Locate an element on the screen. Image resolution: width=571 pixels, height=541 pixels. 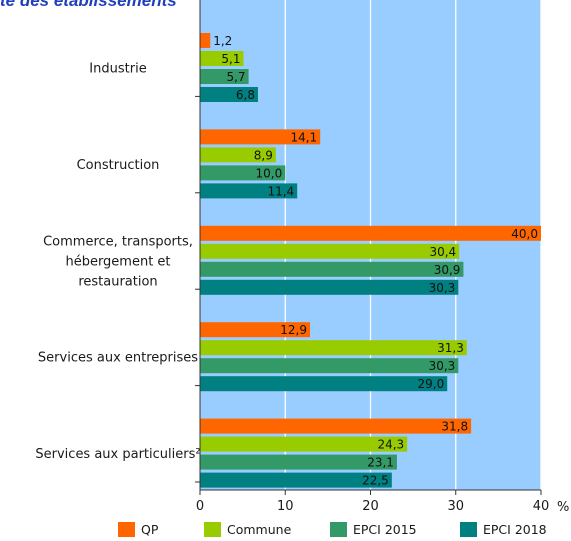
value-label: 31,3 is located at coordinates (450, 348).